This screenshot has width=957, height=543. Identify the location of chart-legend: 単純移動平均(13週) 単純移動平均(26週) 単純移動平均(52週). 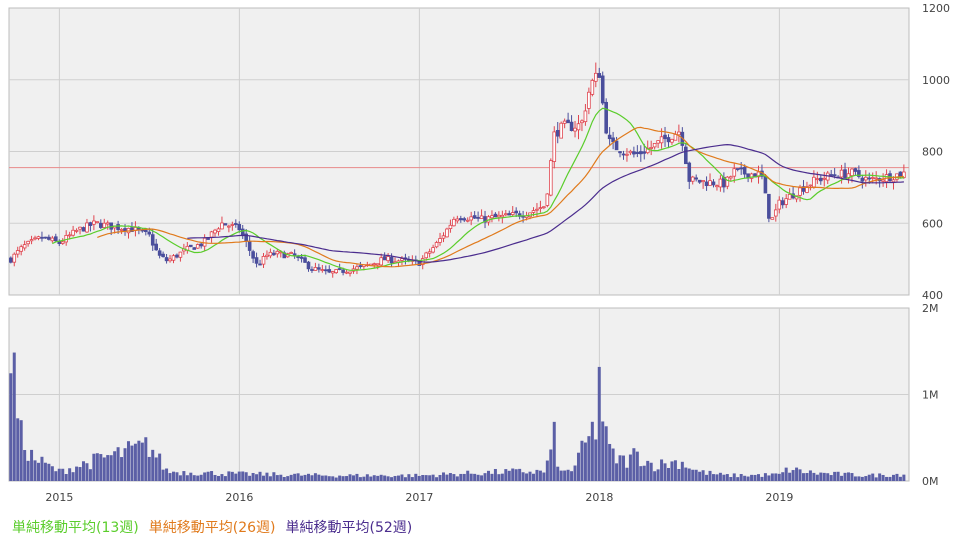
(212, 527).